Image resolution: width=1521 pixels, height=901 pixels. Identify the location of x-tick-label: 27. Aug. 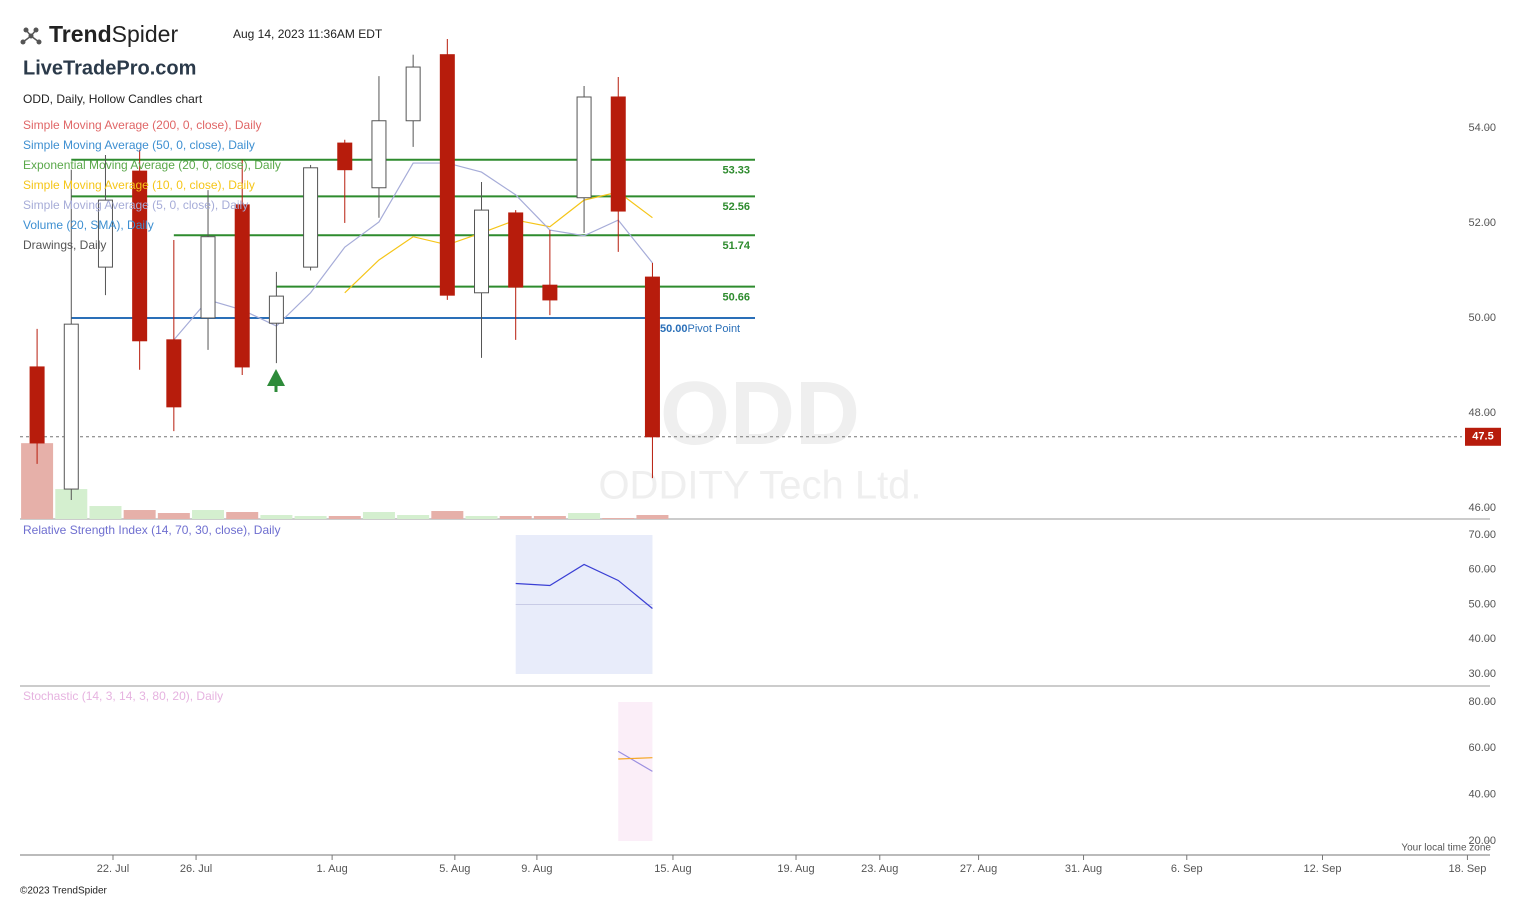
(978, 869).